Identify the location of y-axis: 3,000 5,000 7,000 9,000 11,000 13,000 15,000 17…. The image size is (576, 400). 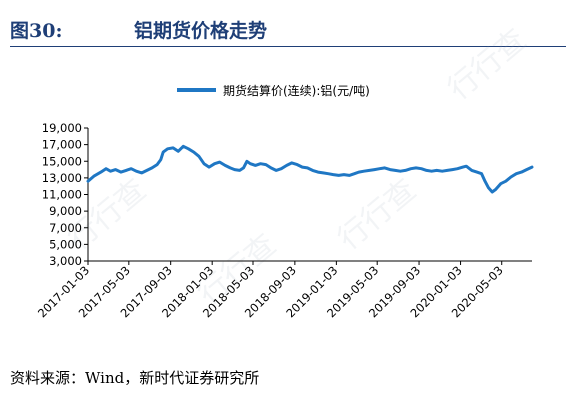
(65, 194).